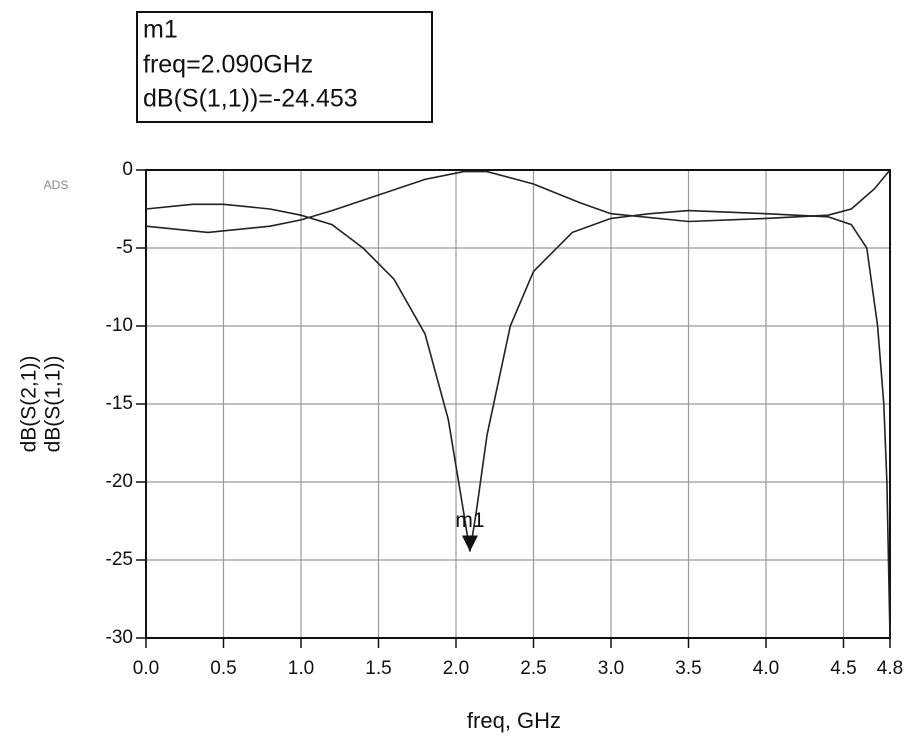  Describe the element at coordinates (53, 404) in the screenshot. I see `y-axis-label: dB(S(1,1))` at that location.